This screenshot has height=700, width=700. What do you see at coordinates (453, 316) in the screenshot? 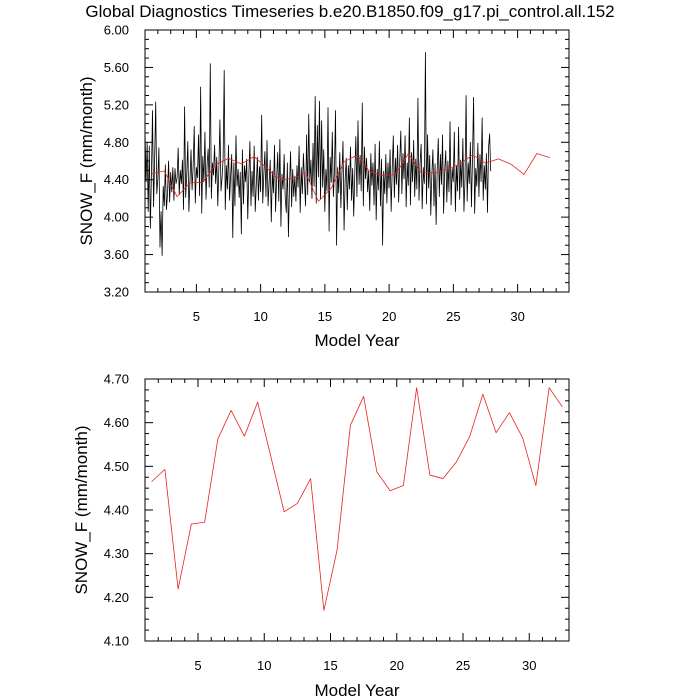
I see `top-x-tick-label: 25` at bounding box center [453, 316].